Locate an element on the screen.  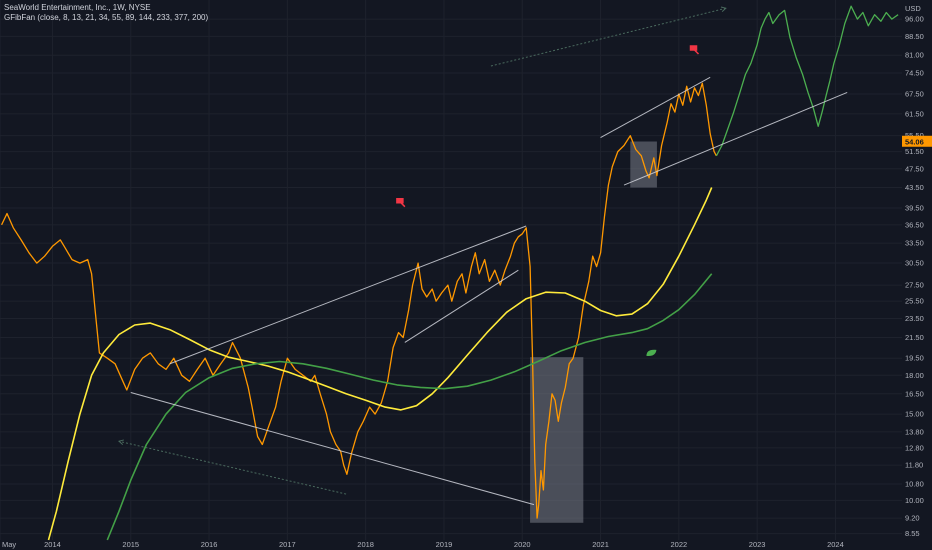
y-tick-label: 27.50 is located at coordinates (914, 285).